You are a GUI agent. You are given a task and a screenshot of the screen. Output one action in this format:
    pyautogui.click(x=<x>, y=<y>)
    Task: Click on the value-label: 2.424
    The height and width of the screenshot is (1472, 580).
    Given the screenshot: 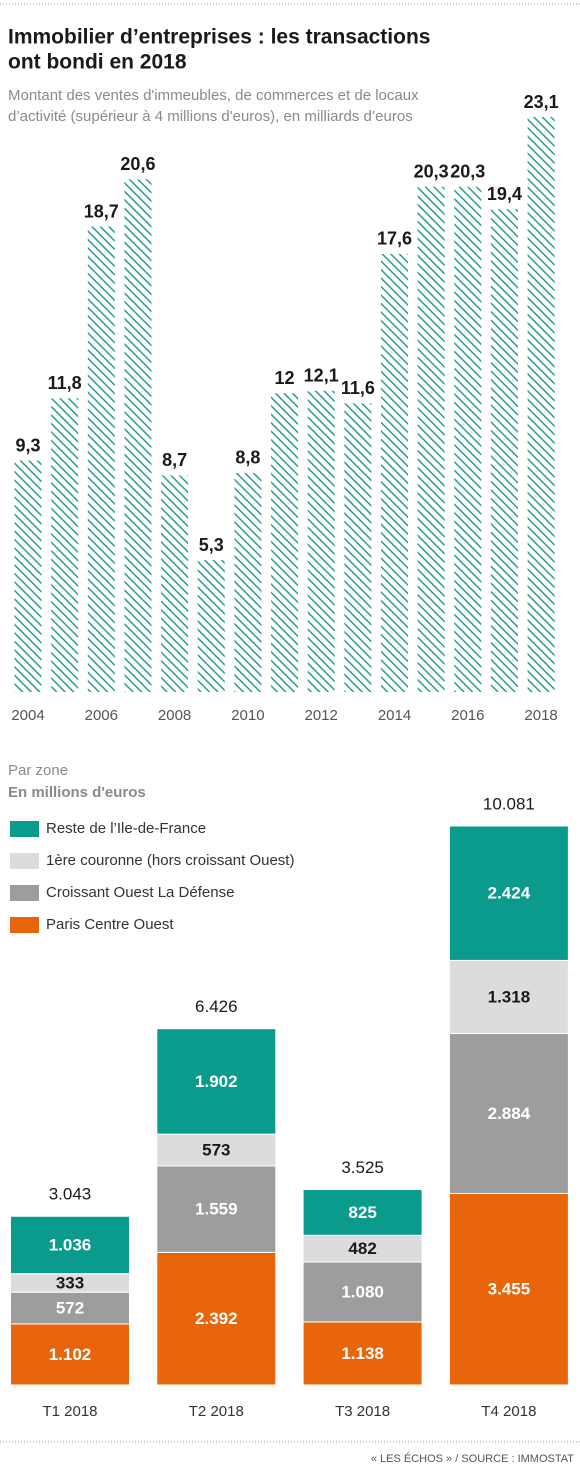 What is the action you would take?
    pyautogui.click(x=509, y=893)
    